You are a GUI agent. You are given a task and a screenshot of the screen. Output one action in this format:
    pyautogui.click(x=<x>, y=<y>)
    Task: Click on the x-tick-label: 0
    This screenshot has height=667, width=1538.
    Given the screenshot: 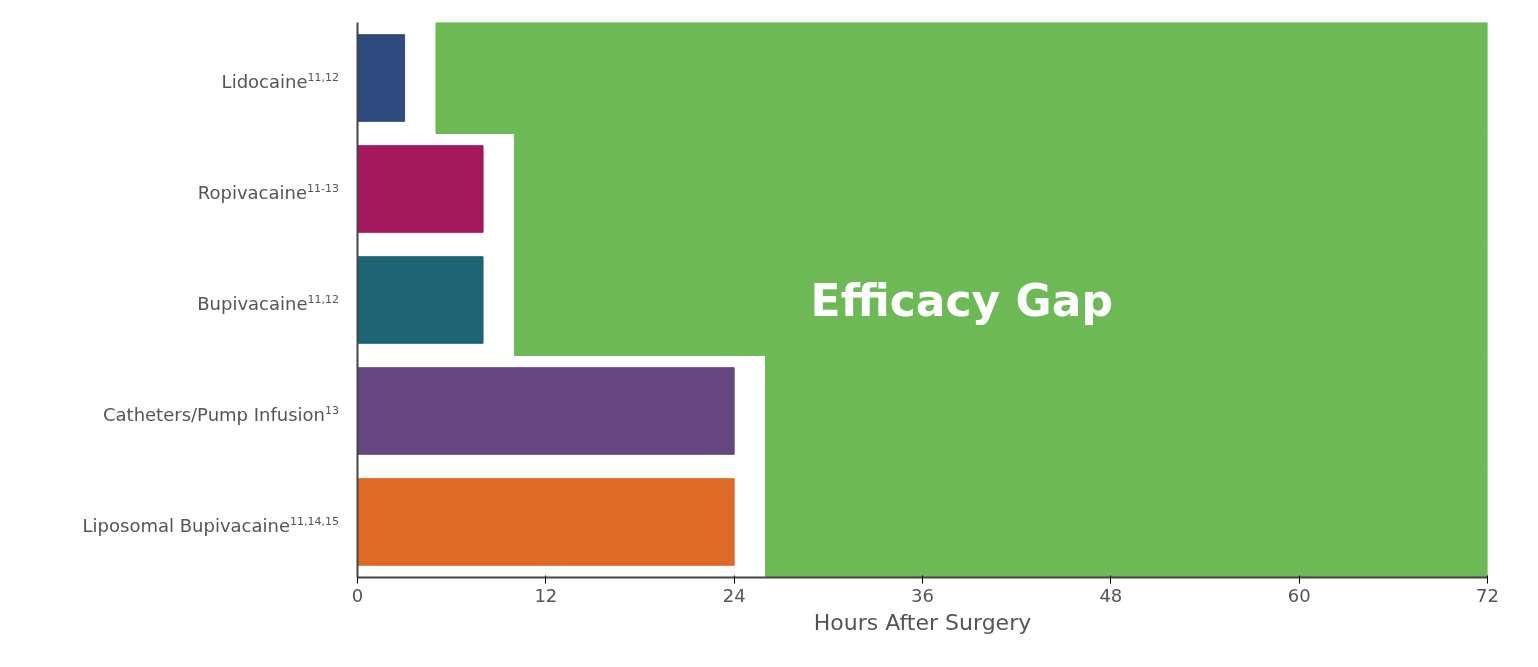 What is the action you would take?
    pyautogui.click(x=357, y=595)
    